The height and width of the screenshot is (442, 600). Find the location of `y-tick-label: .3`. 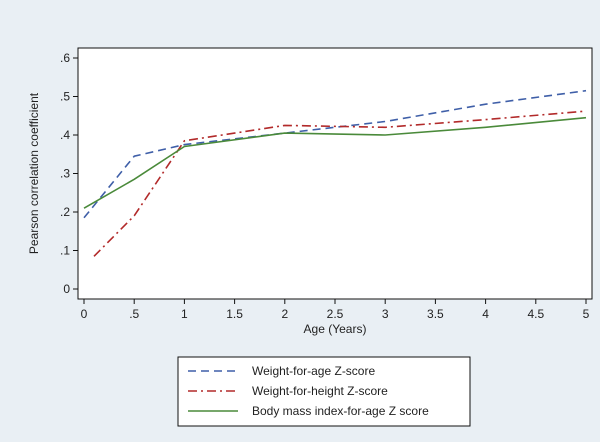

y-tick-label: .3 is located at coordinates (65, 174).